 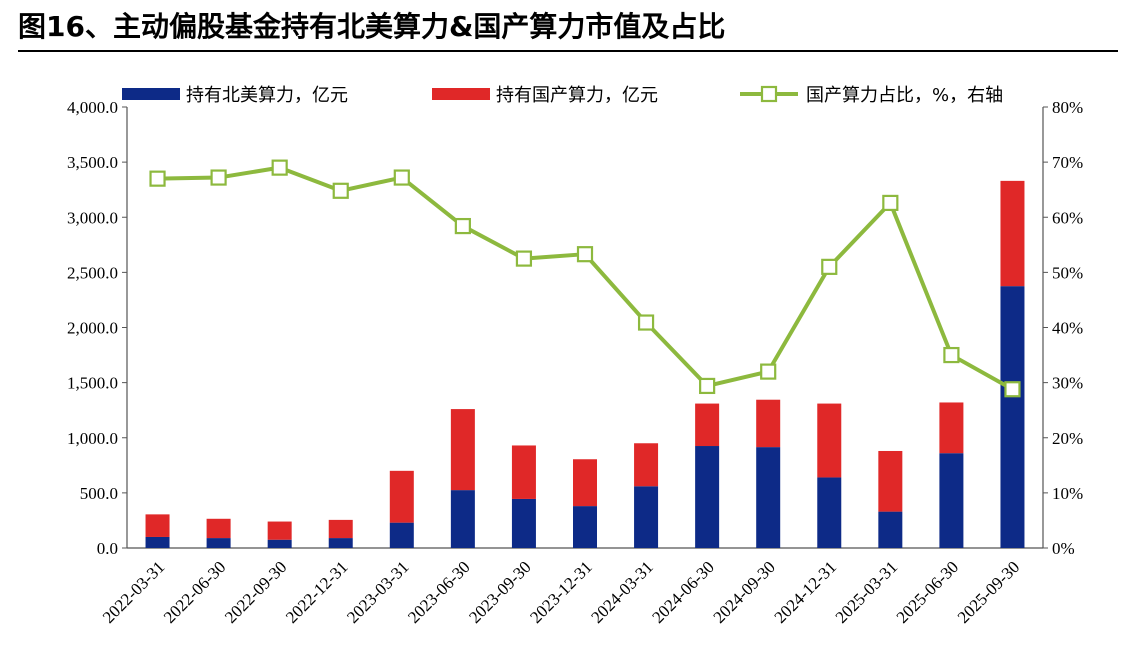 I want to click on y-tick-label-left: 4,000.0, so click(x=92, y=107).